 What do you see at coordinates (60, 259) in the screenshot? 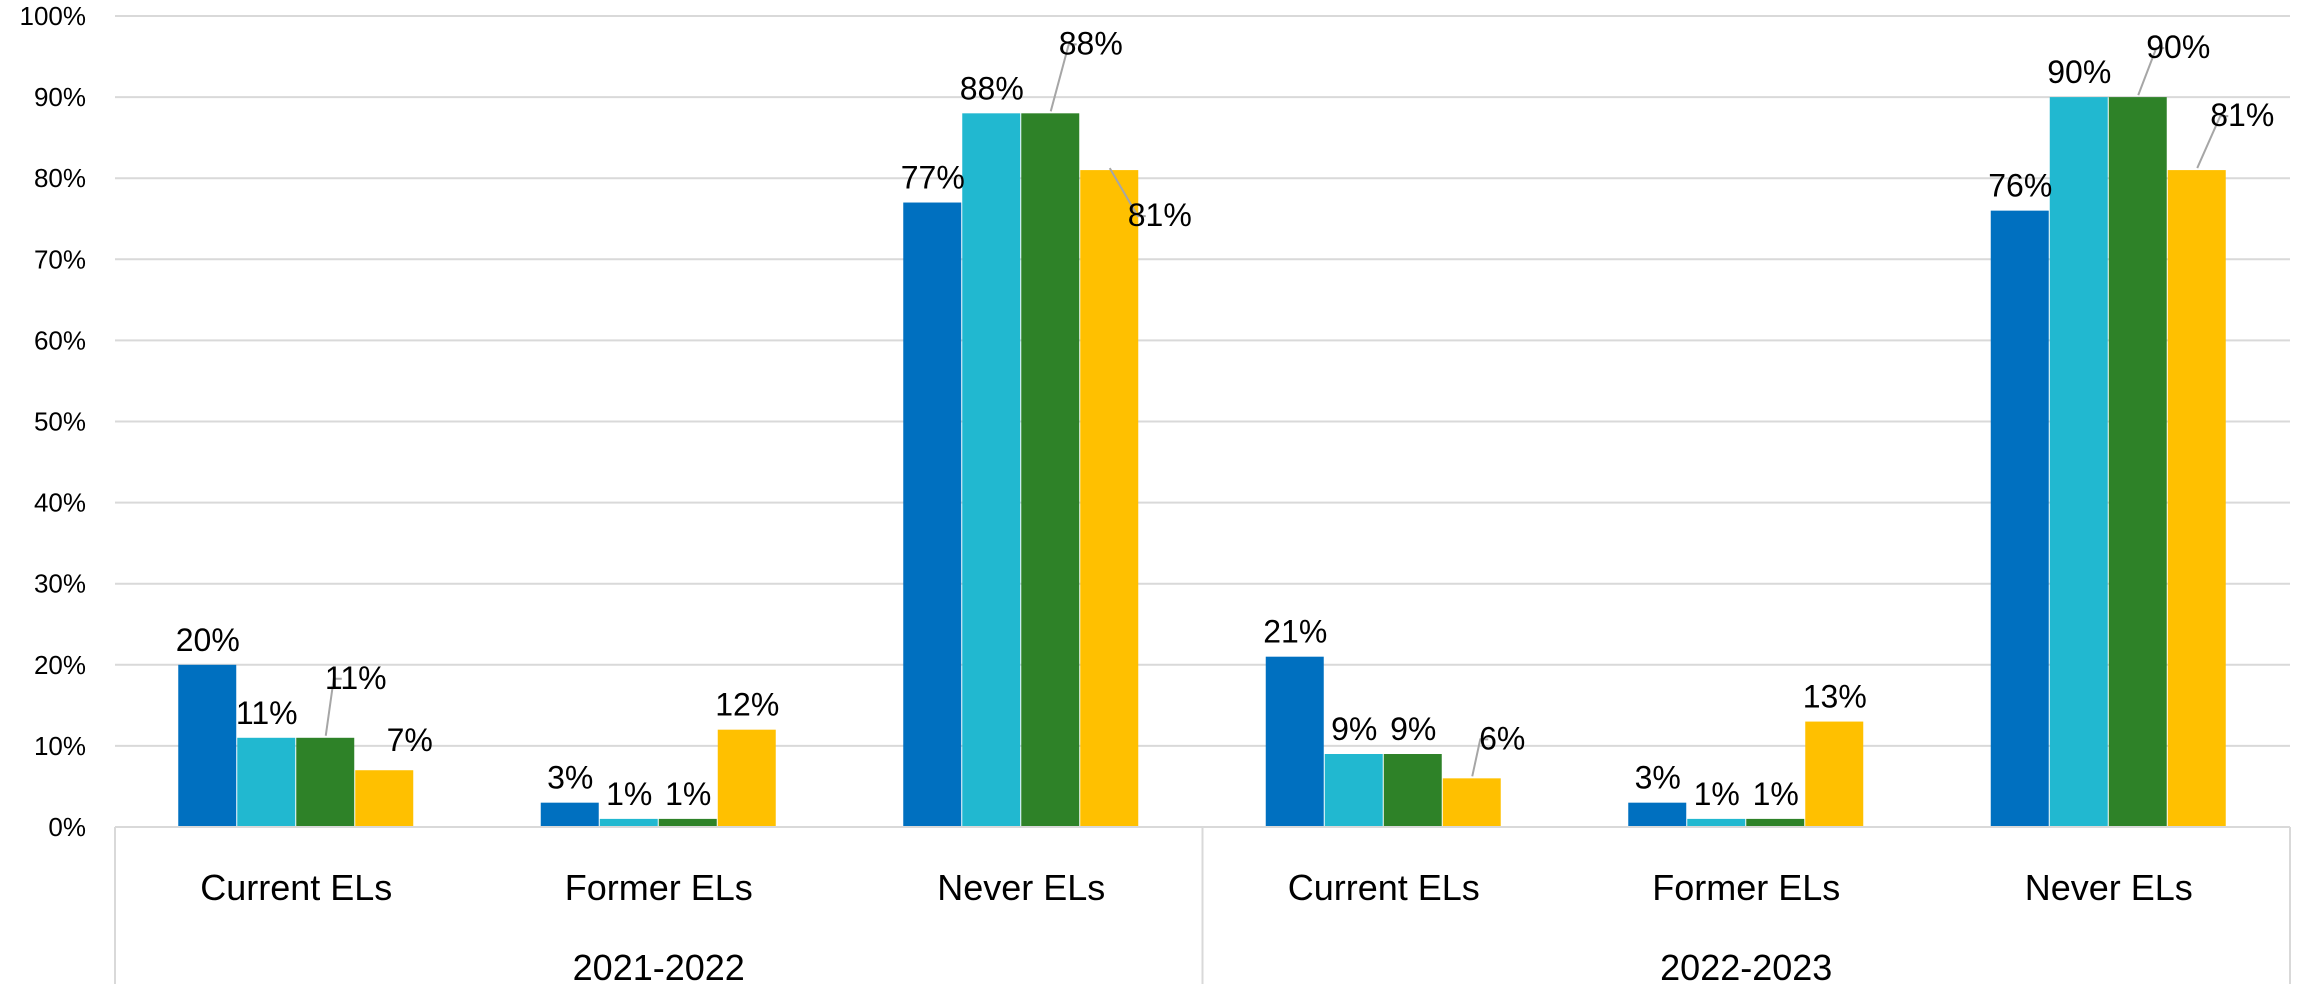
I see `y-tick-label: 70%` at bounding box center [60, 259].